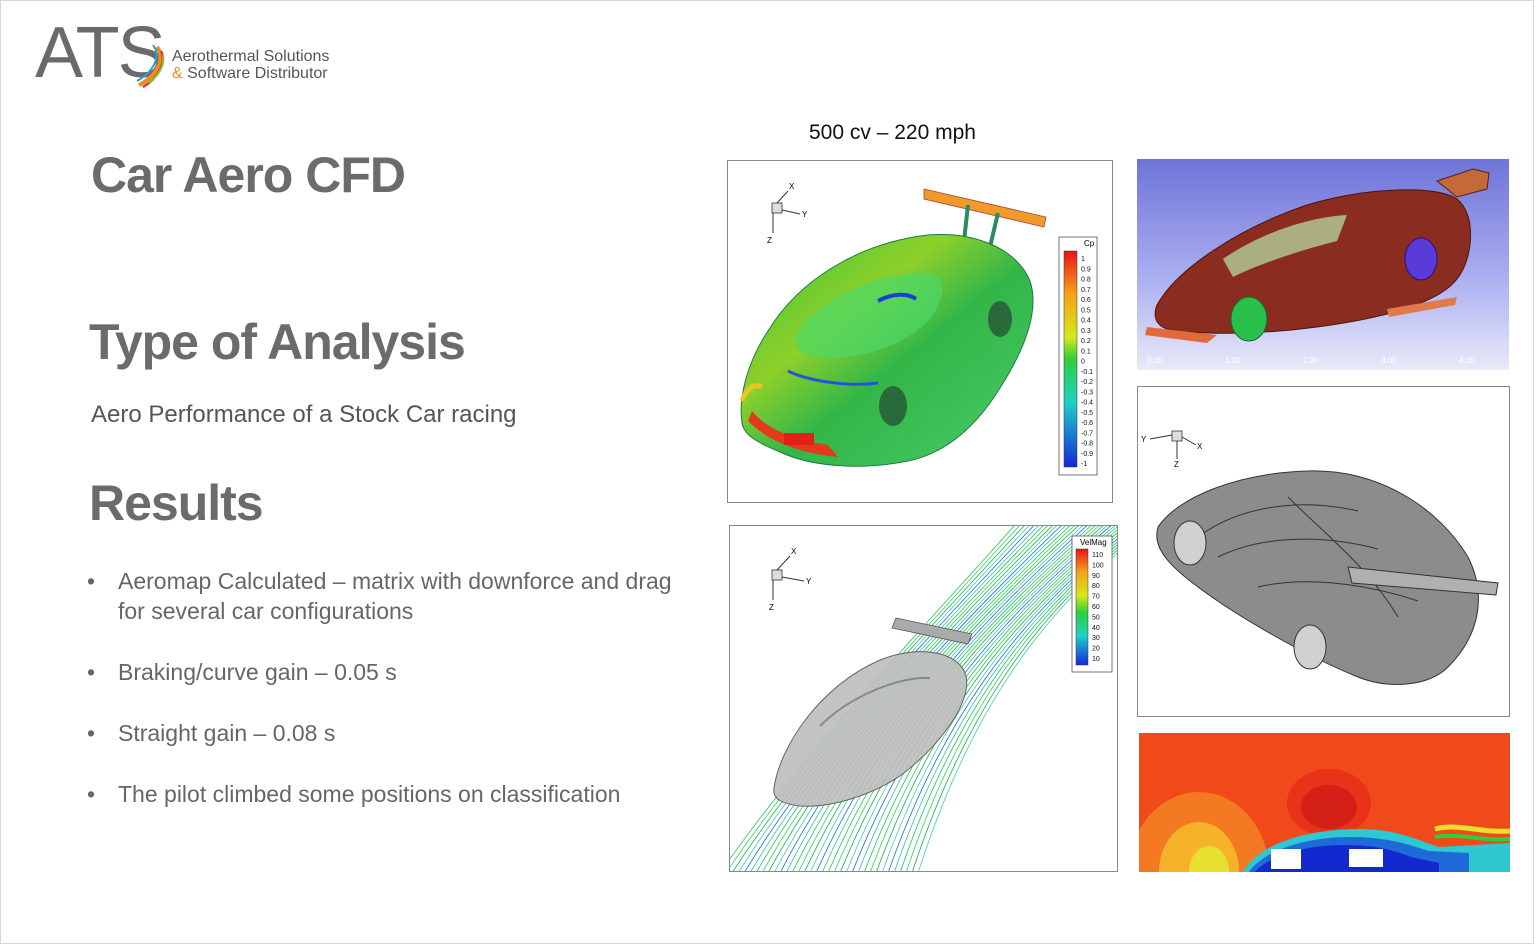 The width and height of the screenshot is (1536, 947). What do you see at coordinates (1467, 360) in the screenshot?
I see `axis-tick-label: 4.00` at bounding box center [1467, 360].